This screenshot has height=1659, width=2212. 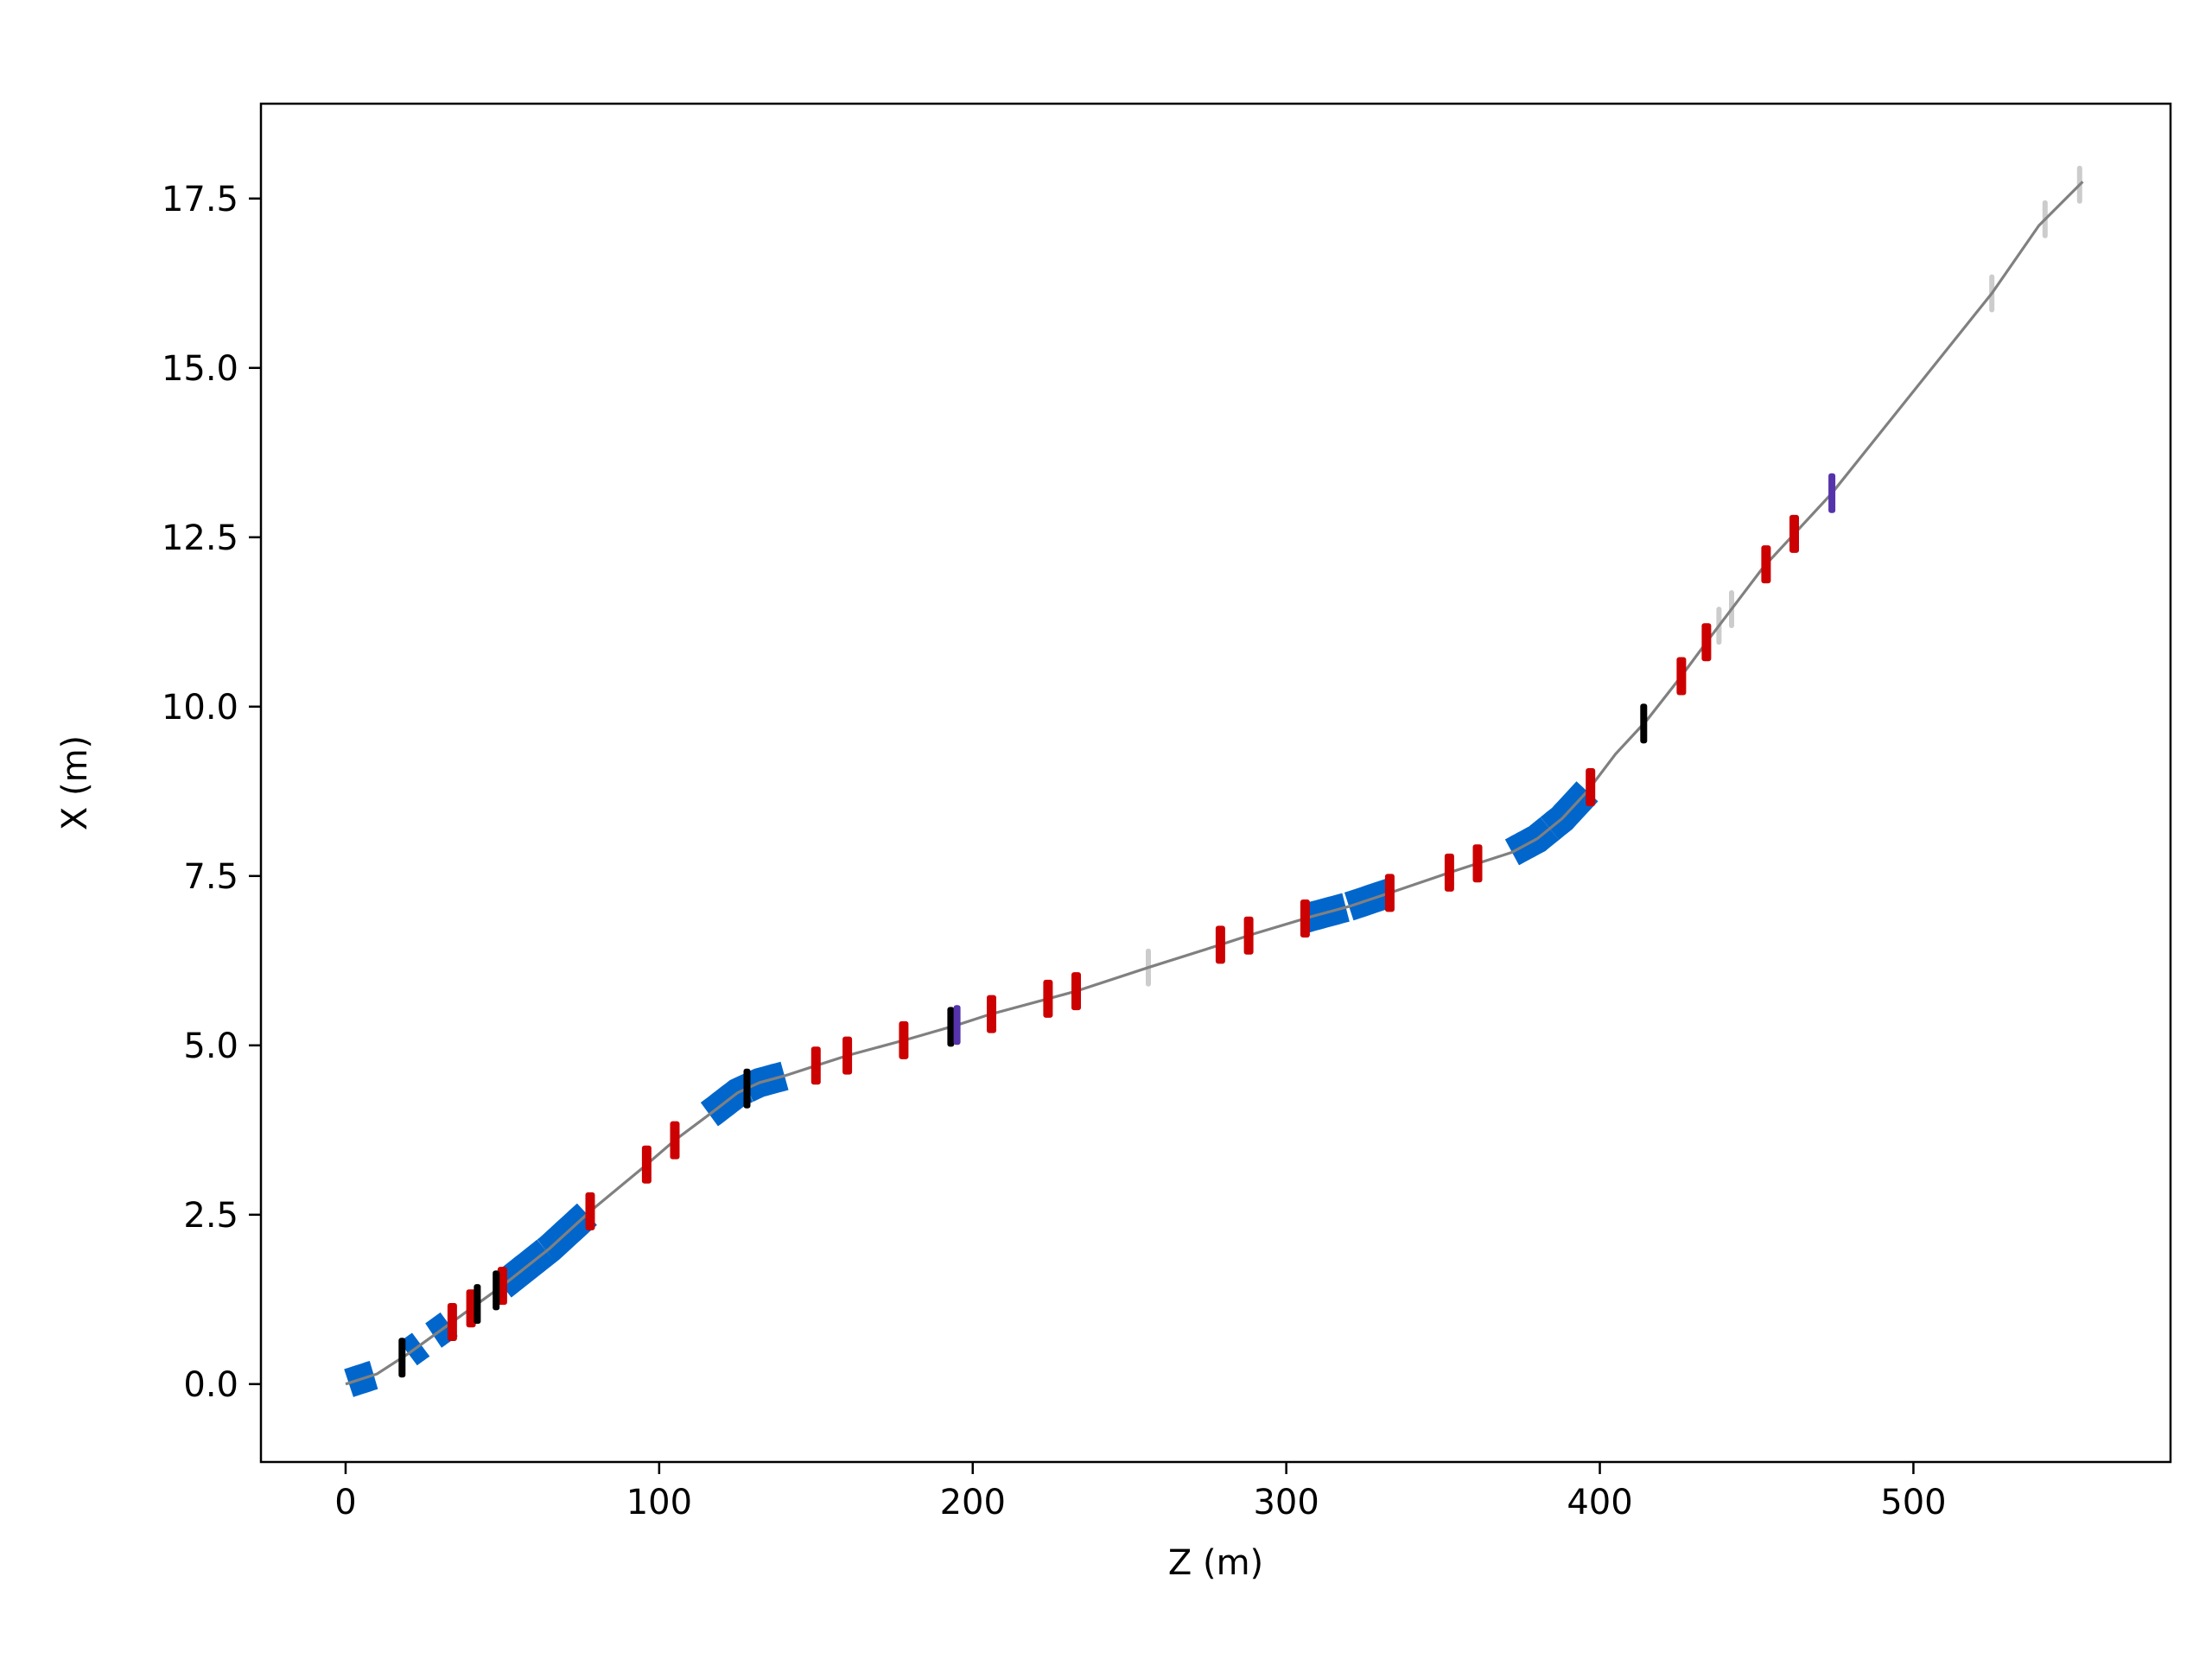 What do you see at coordinates (200, 708) in the screenshot?
I see `y-tick-label: 10.0` at bounding box center [200, 708].